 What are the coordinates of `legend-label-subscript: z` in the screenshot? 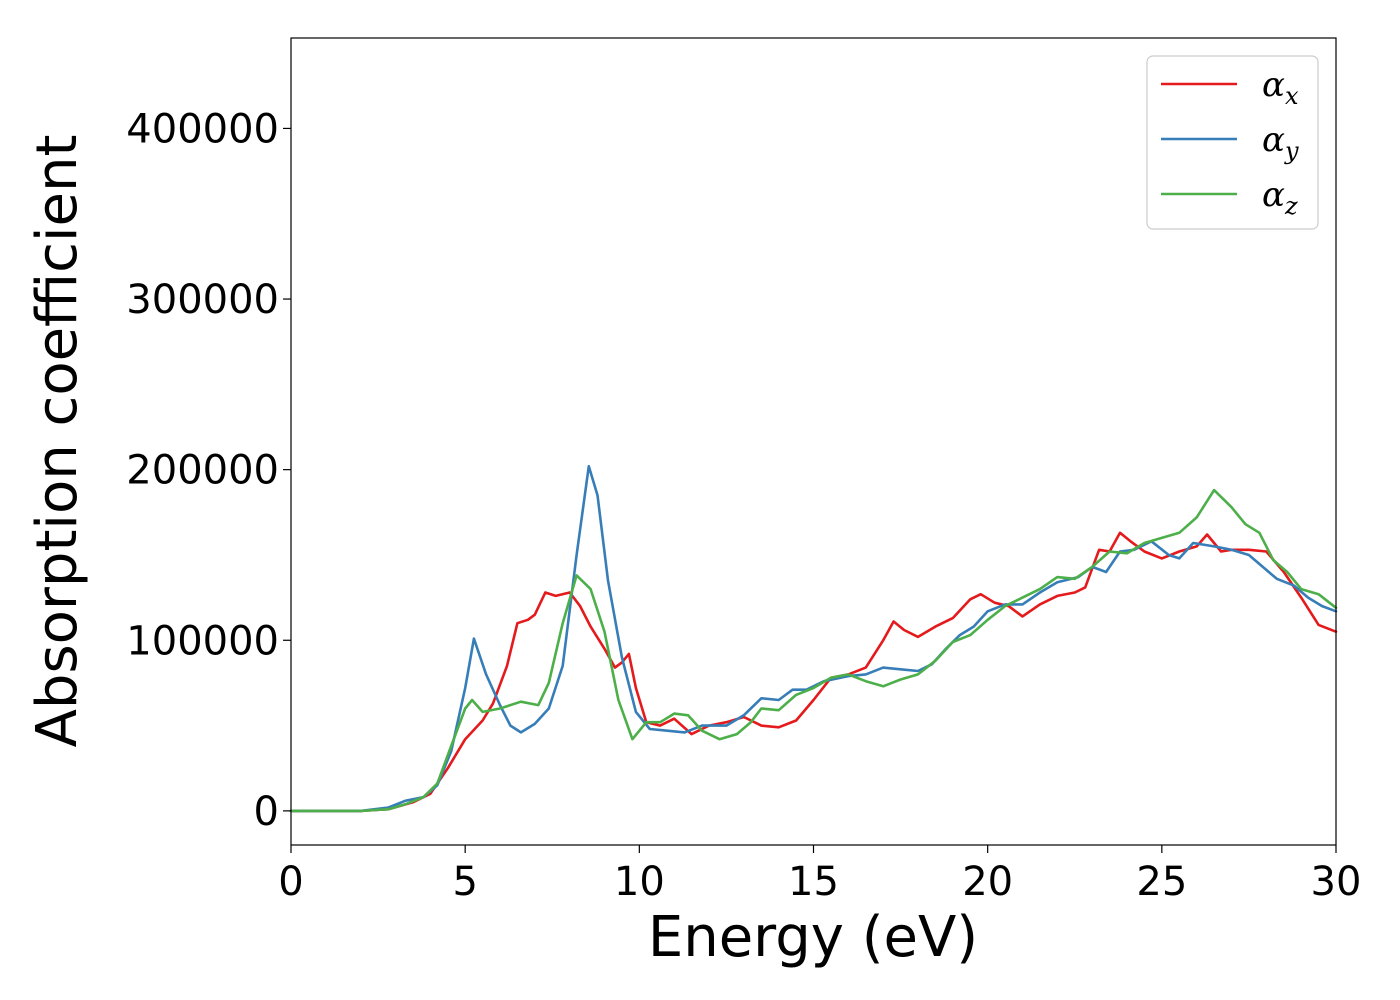 It's located at (1291, 206).